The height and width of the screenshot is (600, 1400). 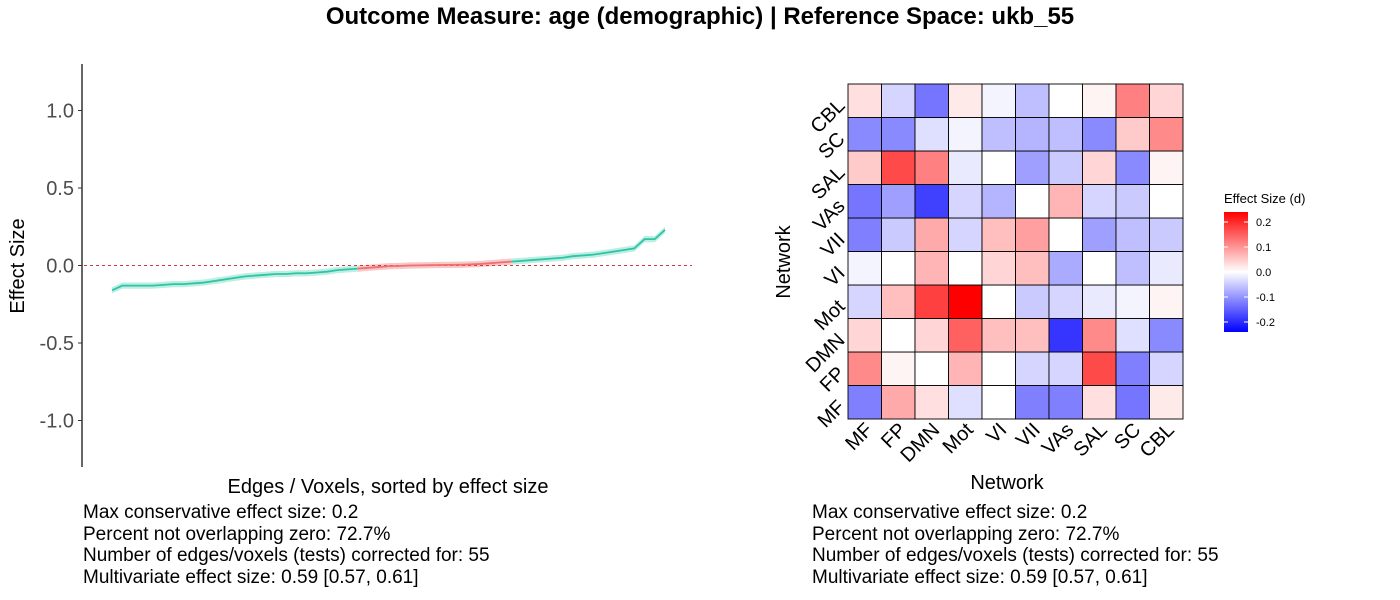 What do you see at coordinates (859, 437) in the screenshot?
I see `heatmap-x-tick-label: MF` at bounding box center [859, 437].